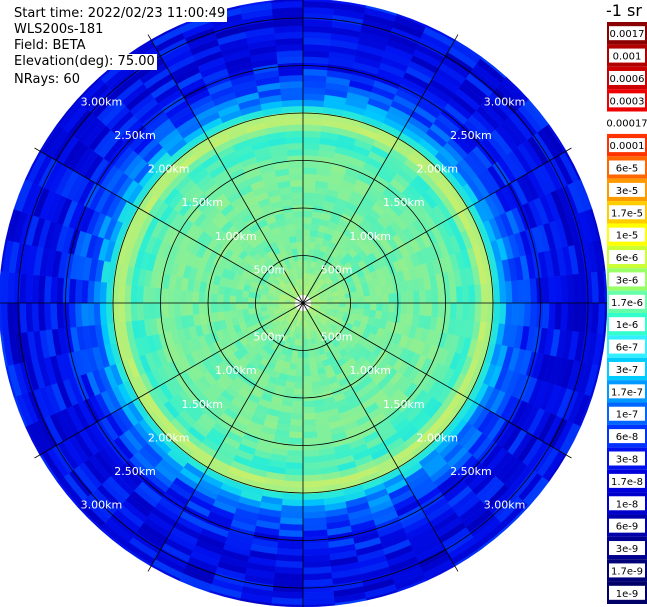 The image size is (647, 607). Describe the element at coordinates (627, 213) in the screenshot. I see `colorbar-tick-label: 1.7e-5` at that location.